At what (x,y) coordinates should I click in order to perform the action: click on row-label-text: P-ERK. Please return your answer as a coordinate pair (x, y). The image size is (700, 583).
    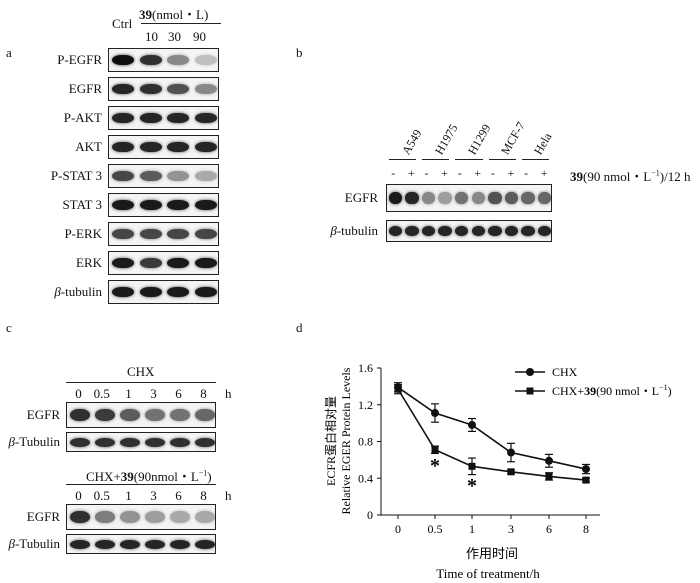
    Looking at the image, I should click on (83, 233).